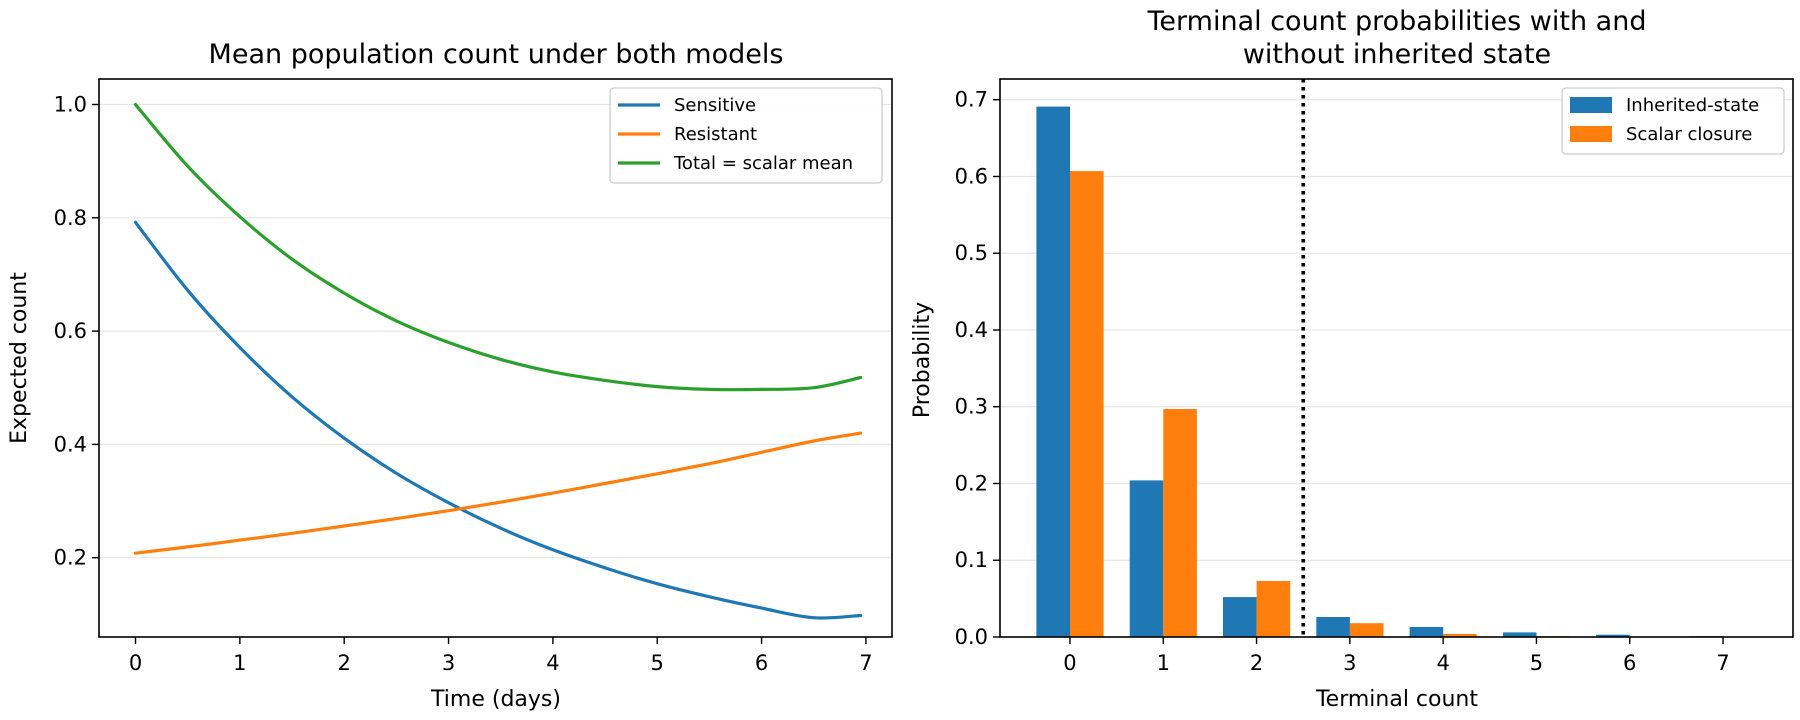  Describe the element at coordinates (971, 560) in the screenshot. I see `y-tick-label: 0.1` at that location.